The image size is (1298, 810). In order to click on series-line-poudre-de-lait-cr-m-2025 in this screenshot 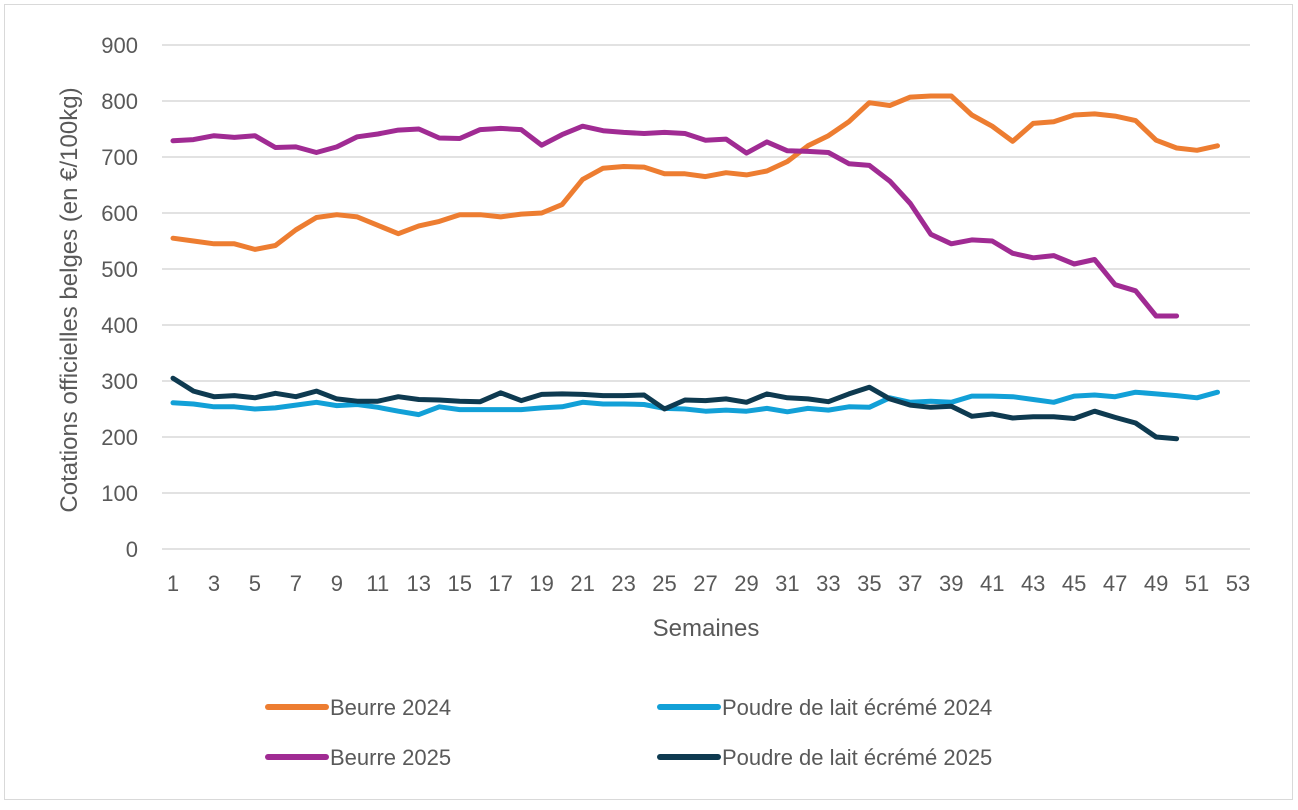, I will do `click(675, 408)`.